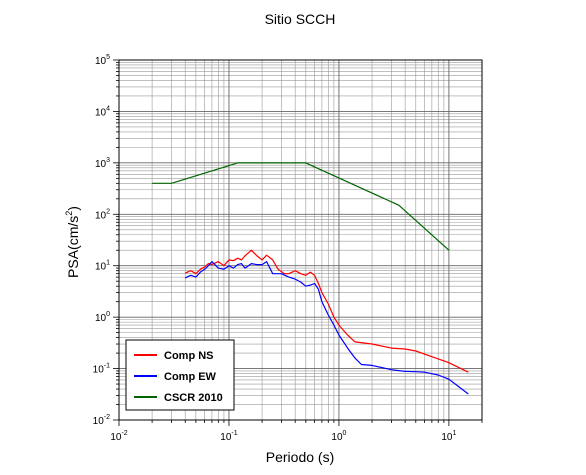 The image size is (586, 475). Describe the element at coordinates (300, 19) in the screenshot. I see `chart-title: Sitio SCCH` at that location.